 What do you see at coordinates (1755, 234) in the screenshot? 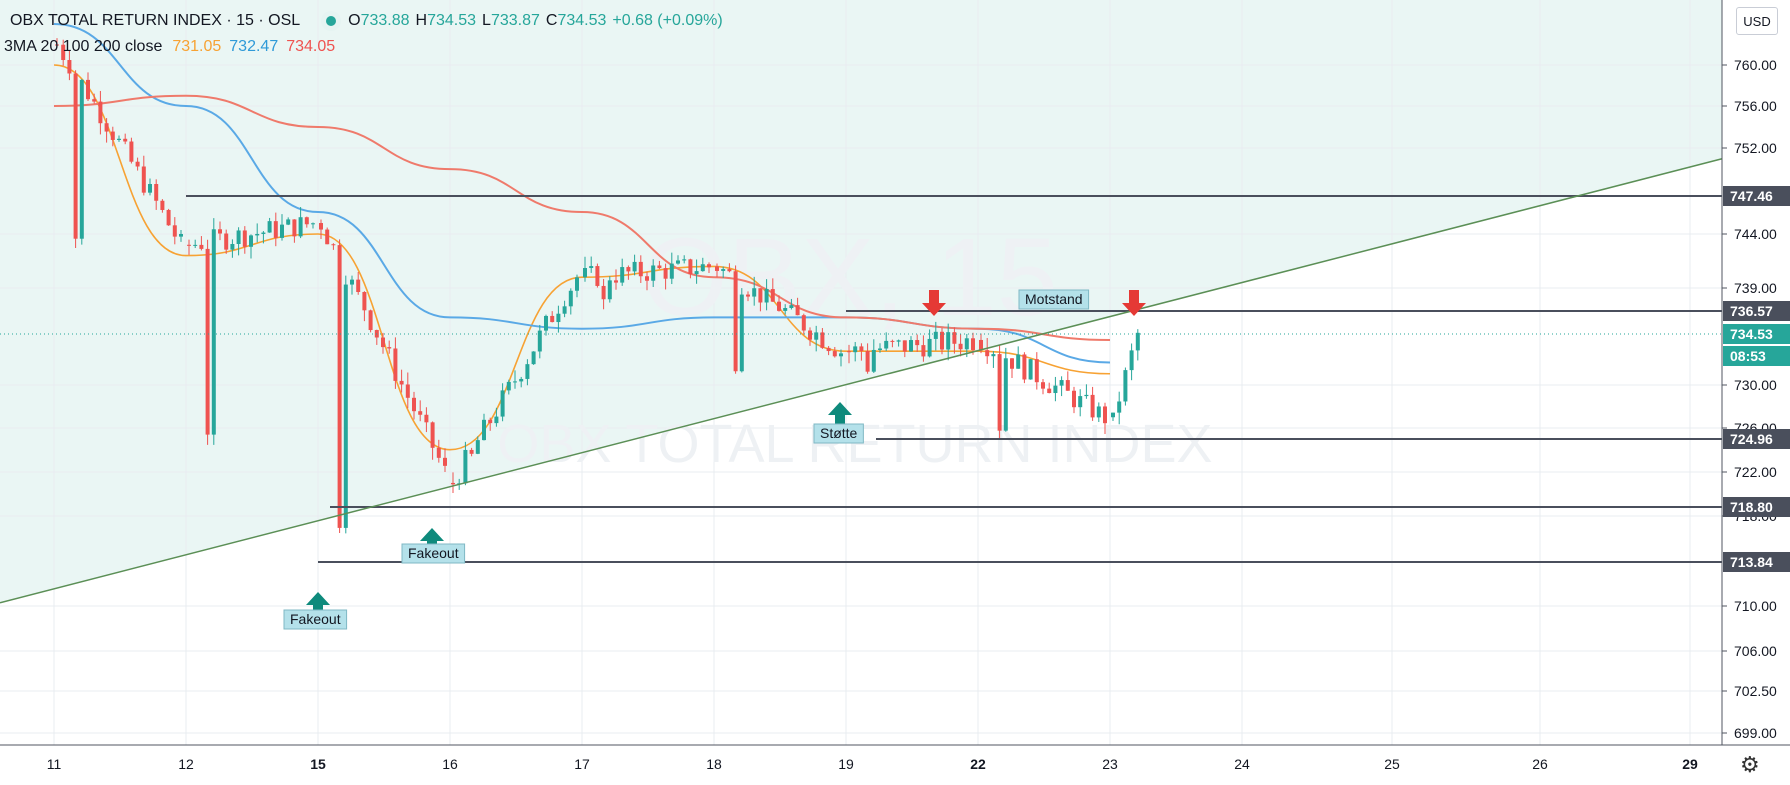
I see `y-tick-label: 744.00` at bounding box center [1755, 234].